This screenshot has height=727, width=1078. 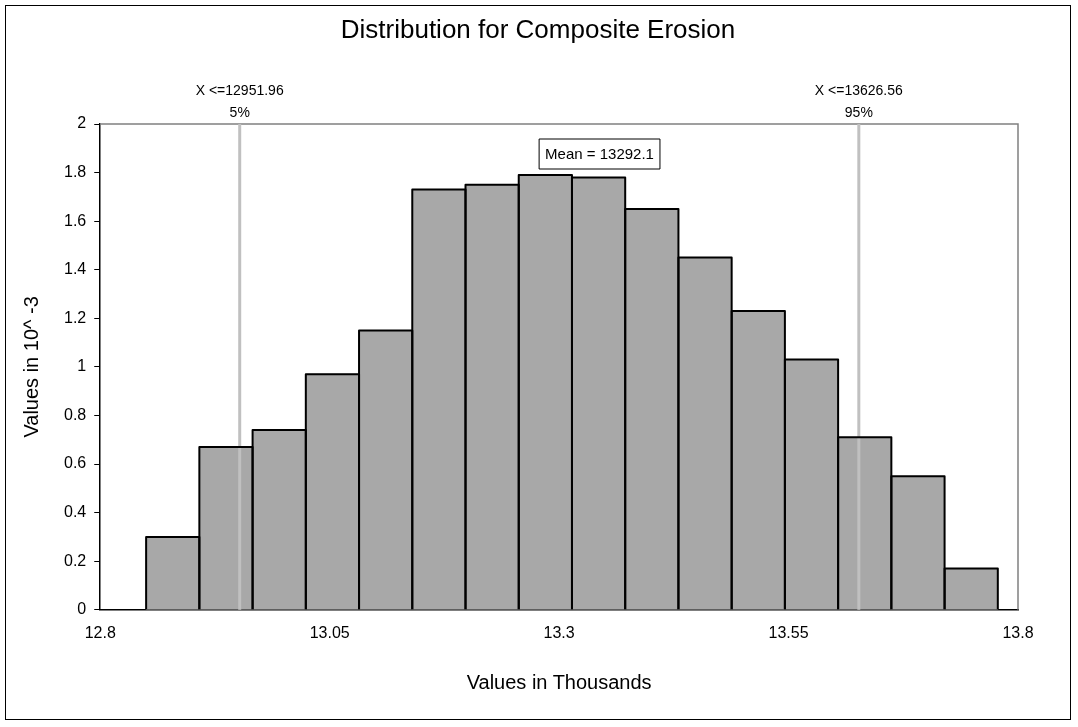 I want to click on x-tick-label: 13.05, so click(x=329, y=632).